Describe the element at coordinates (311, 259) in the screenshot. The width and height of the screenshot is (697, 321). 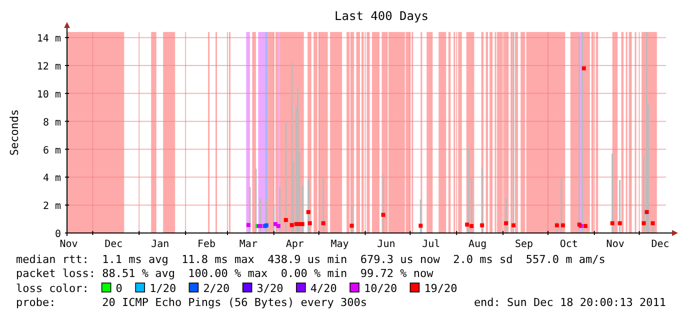
I see `text: median rtt: 1.1 ms avg 11.8 ms max 438.9 us min 679.3 us now 2.0 ms sd 557.0 m am/s` at that location.